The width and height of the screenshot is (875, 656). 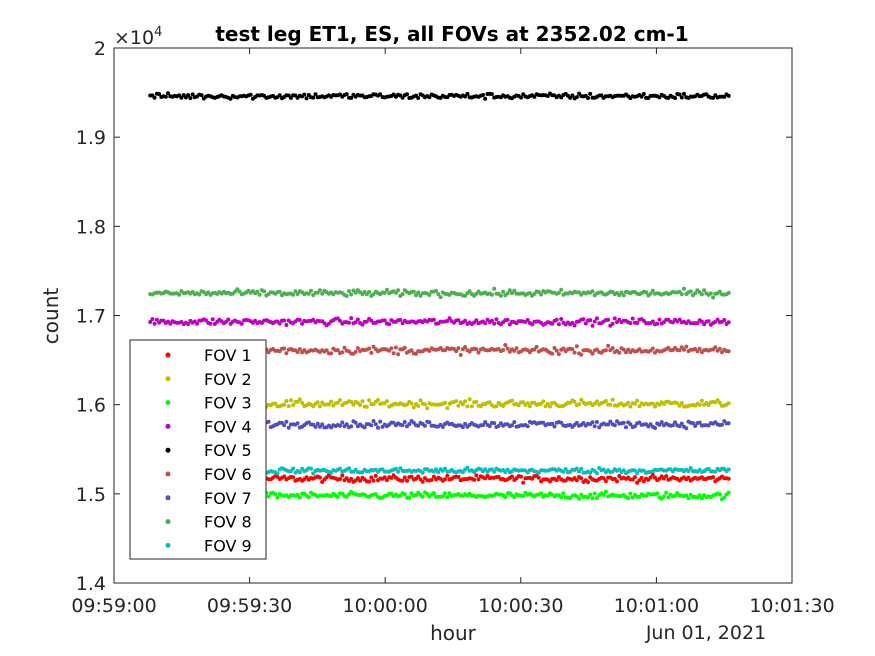 I want to click on x-tick-label: 10:01:30, so click(x=791, y=606).